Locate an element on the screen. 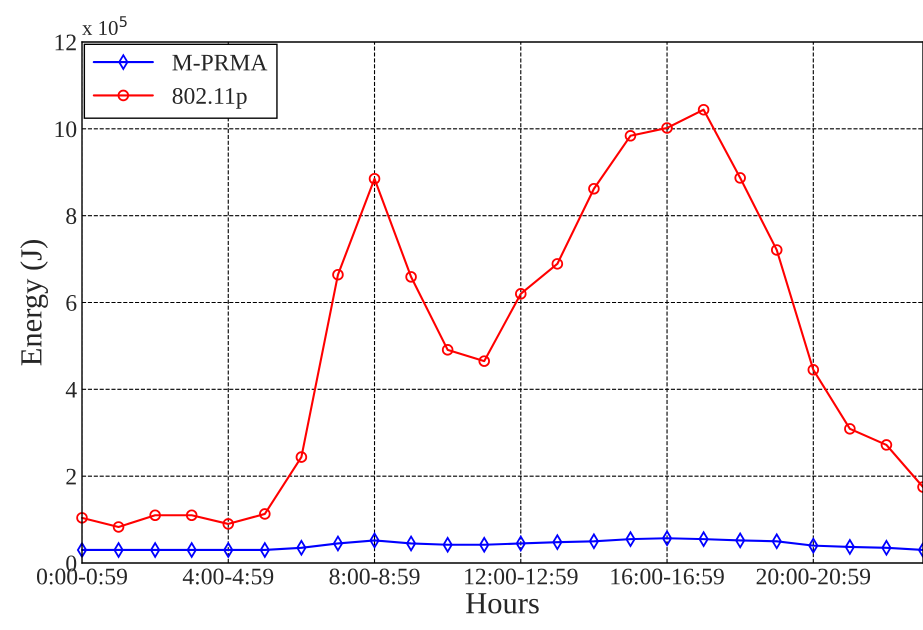 This screenshot has height=630, width=923. legend-label: 802.11p is located at coordinates (209, 98).